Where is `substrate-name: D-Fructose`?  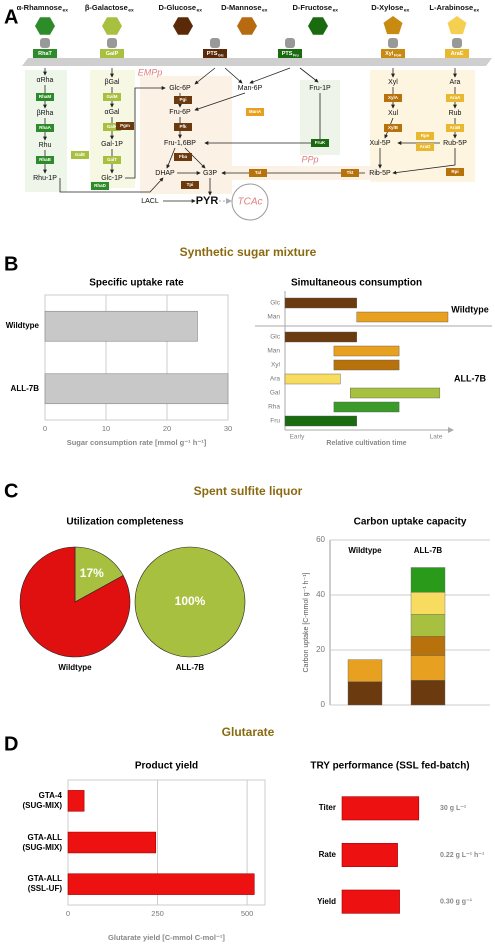
substrate-name: D-Fructose is located at coordinates (313, 7).